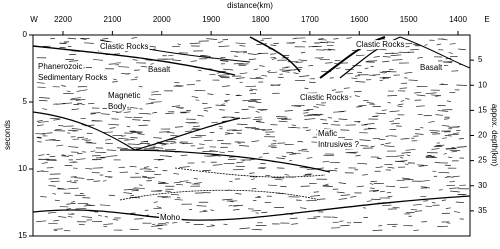 The width and height of the screenshot is (500, 249). What do you see at coordinates (251, 208) in the screenshot?
I see `moho` at bounding box center [251, 208].